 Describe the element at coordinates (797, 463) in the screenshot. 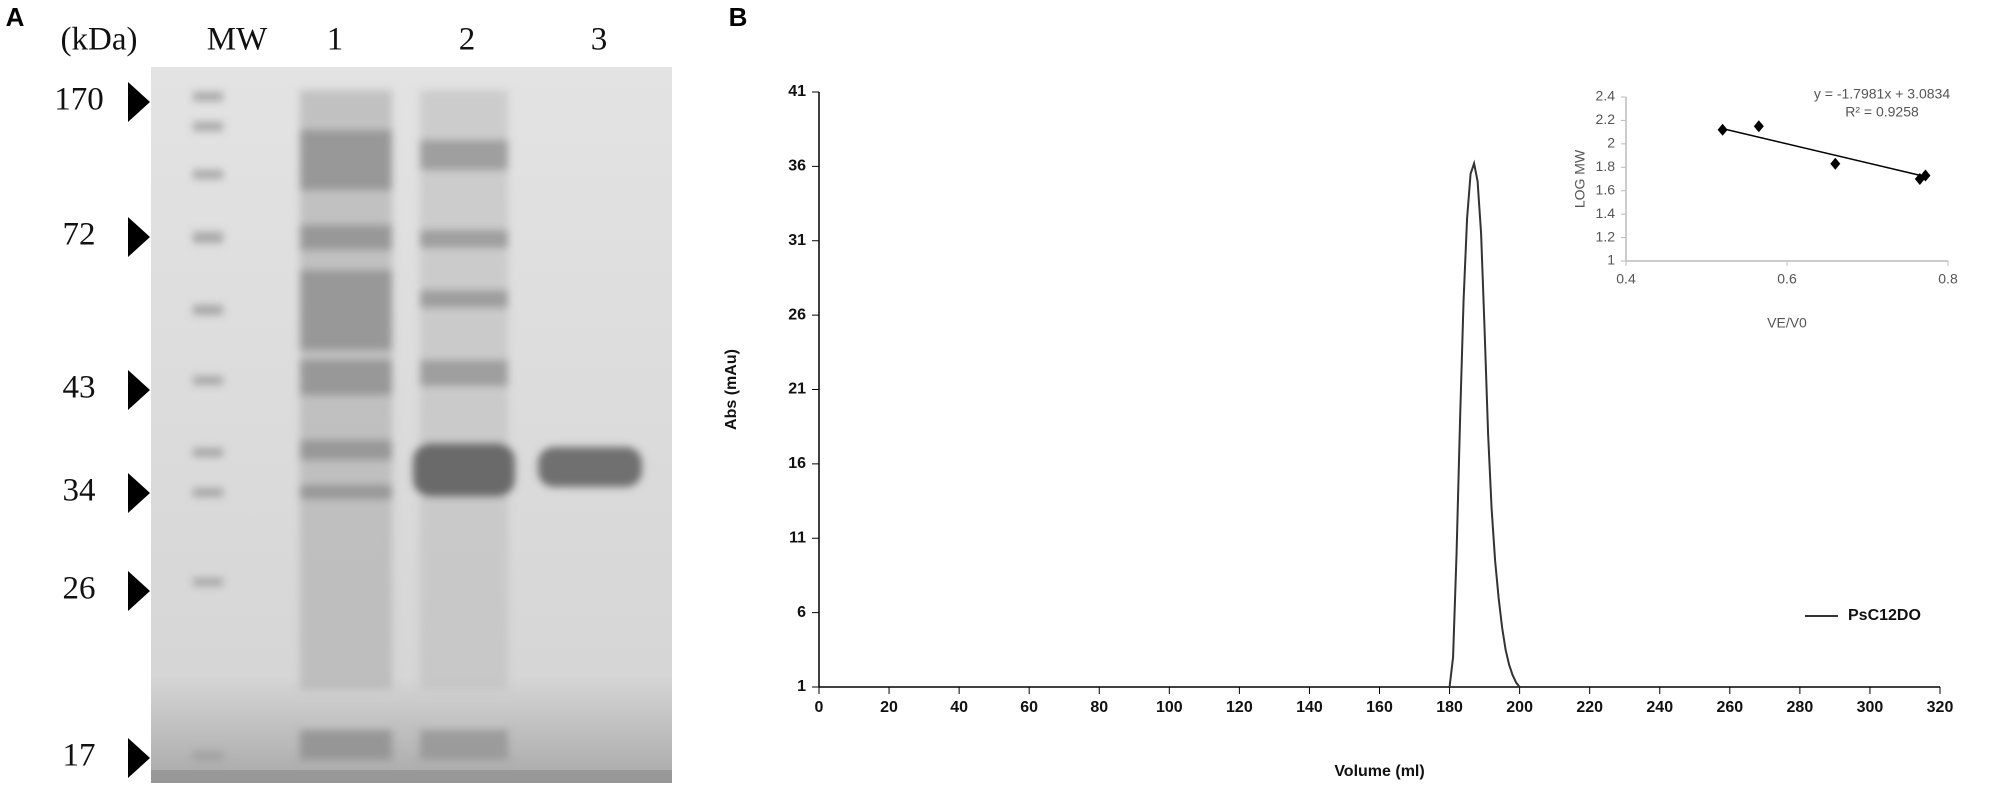

I see `y-tick-label: 16` at that location.